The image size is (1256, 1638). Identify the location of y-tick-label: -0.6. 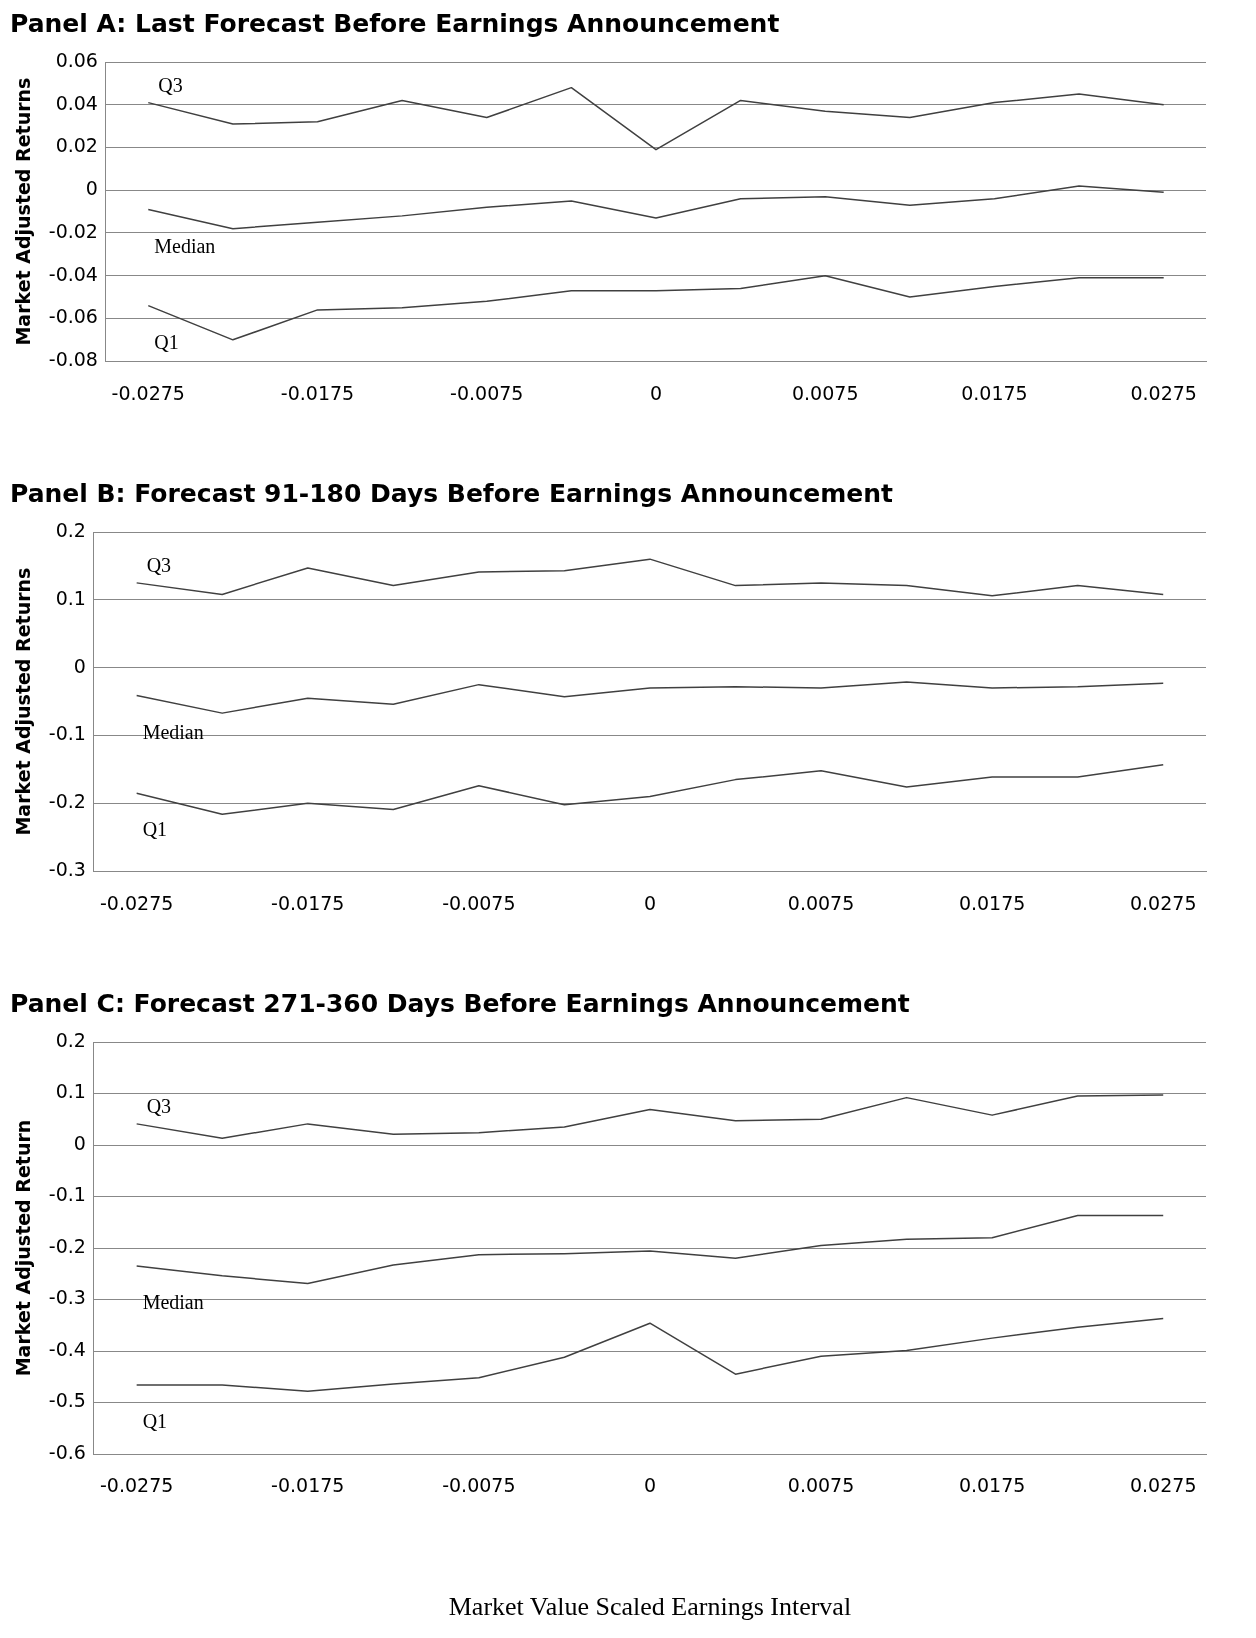
(67, 1451).